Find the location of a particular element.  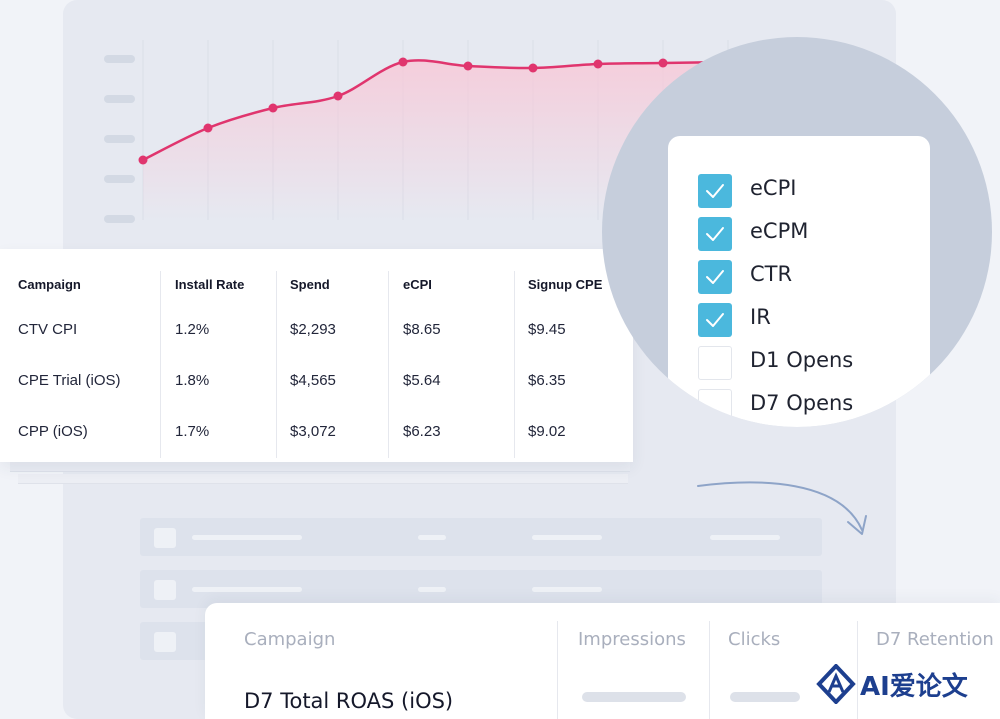

cell-ecpi: $6.23 is located at coordinates (422, 431).